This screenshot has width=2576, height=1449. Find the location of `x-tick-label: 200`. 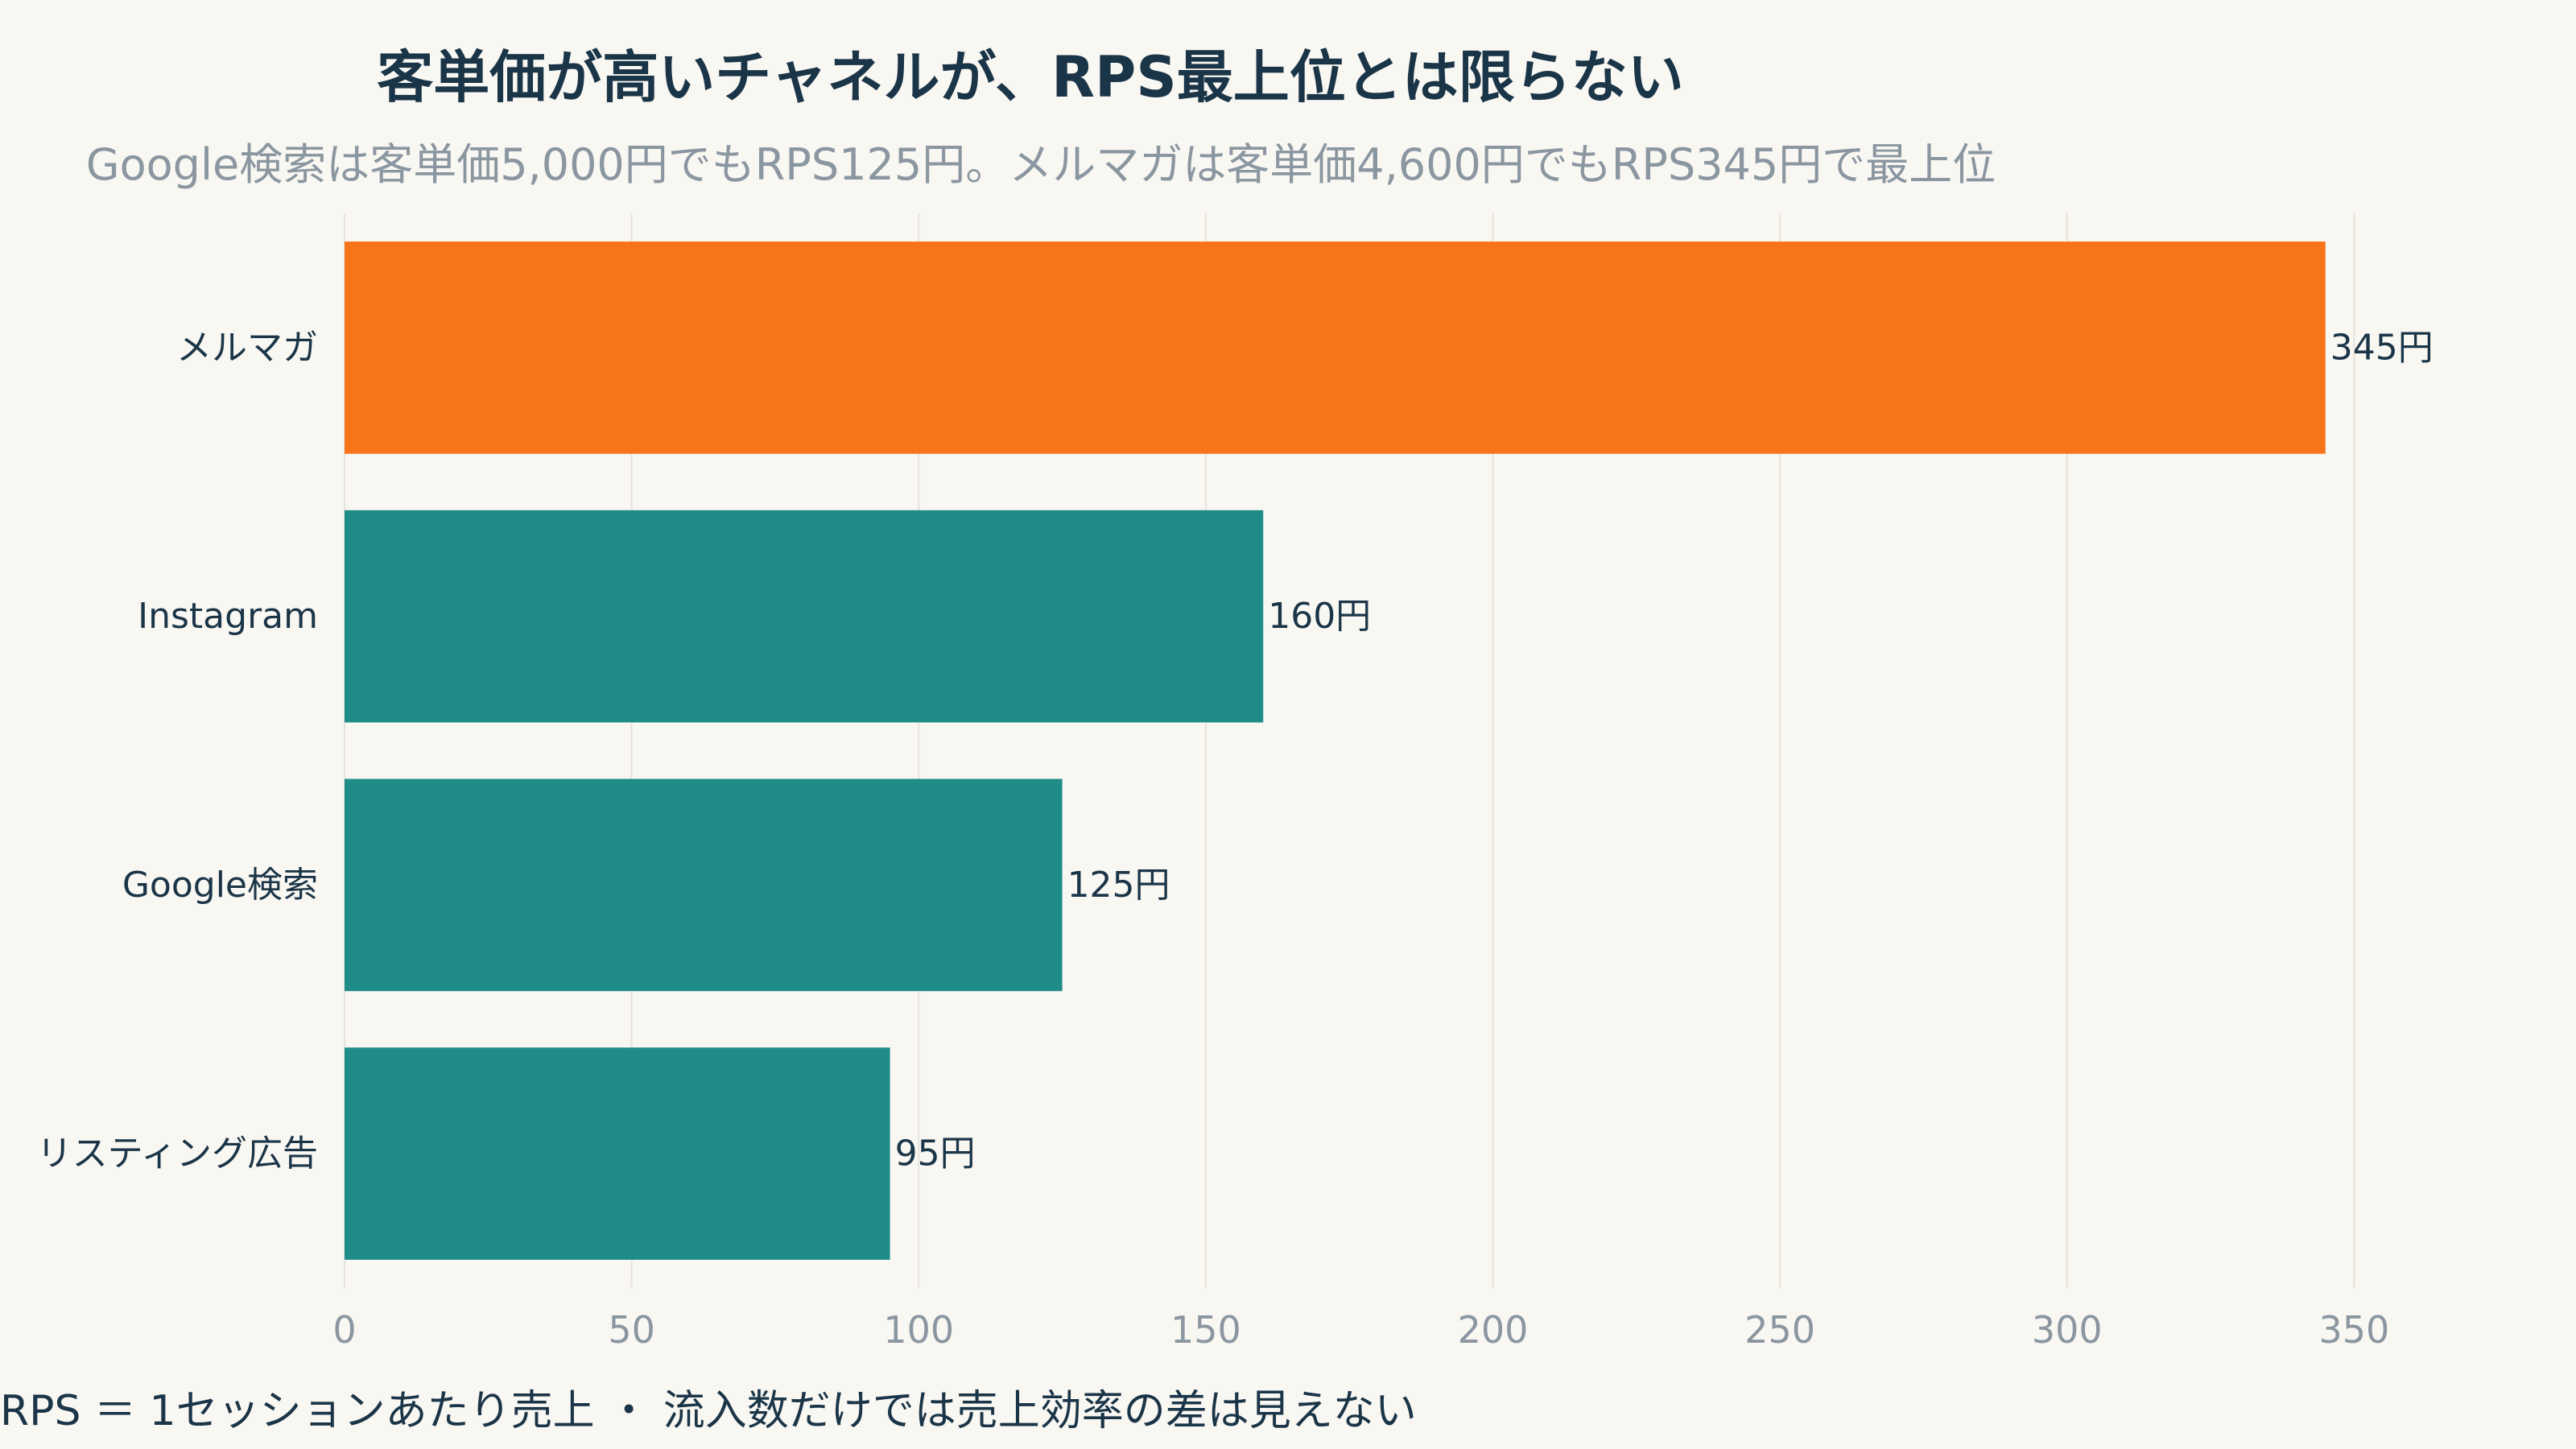

x-tick-label: 200 is located at coordinates (1493, 1330).